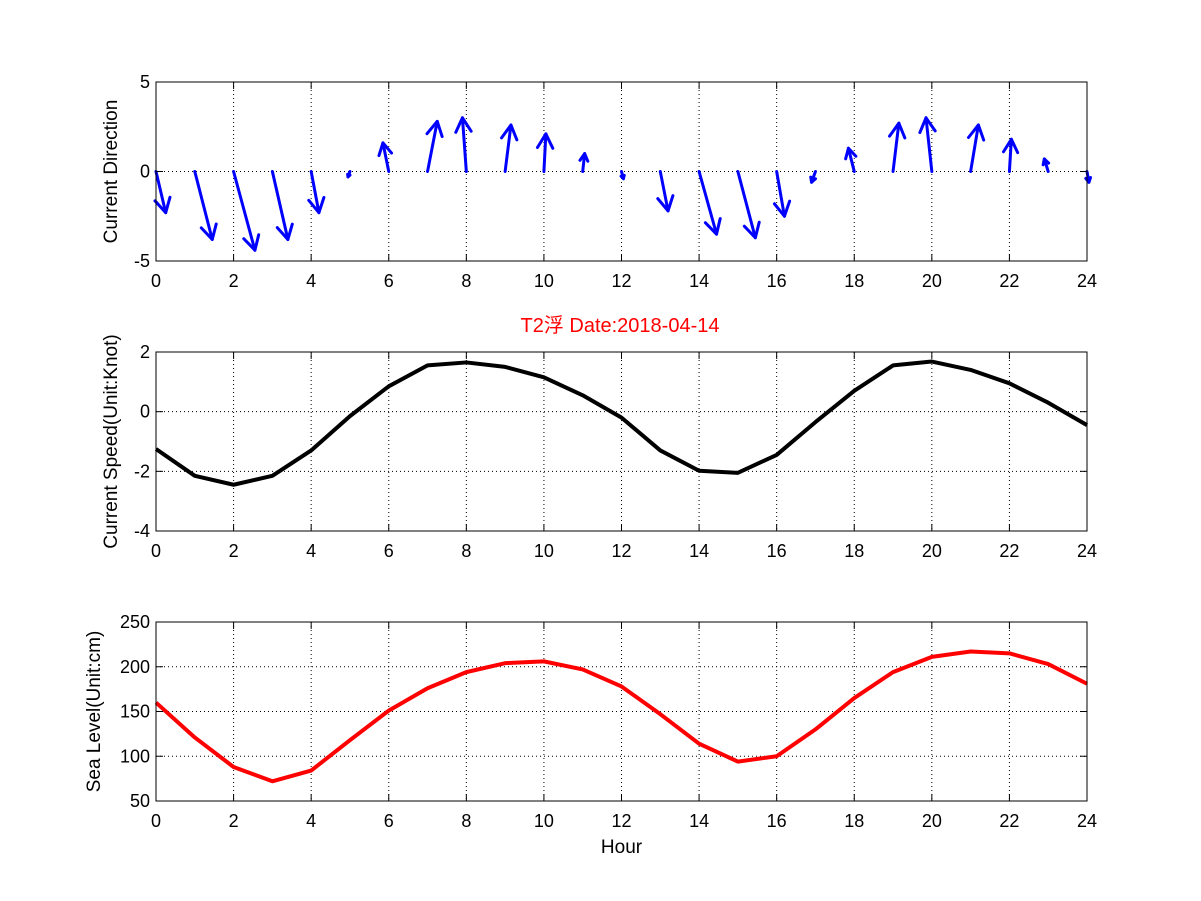 The width and height of the screenshot is (1201, 901). Describe the element at coordinates (94, 712) in the screenshot. I see `y-axis-label: Sea Level(Unit:cm)` at that location.